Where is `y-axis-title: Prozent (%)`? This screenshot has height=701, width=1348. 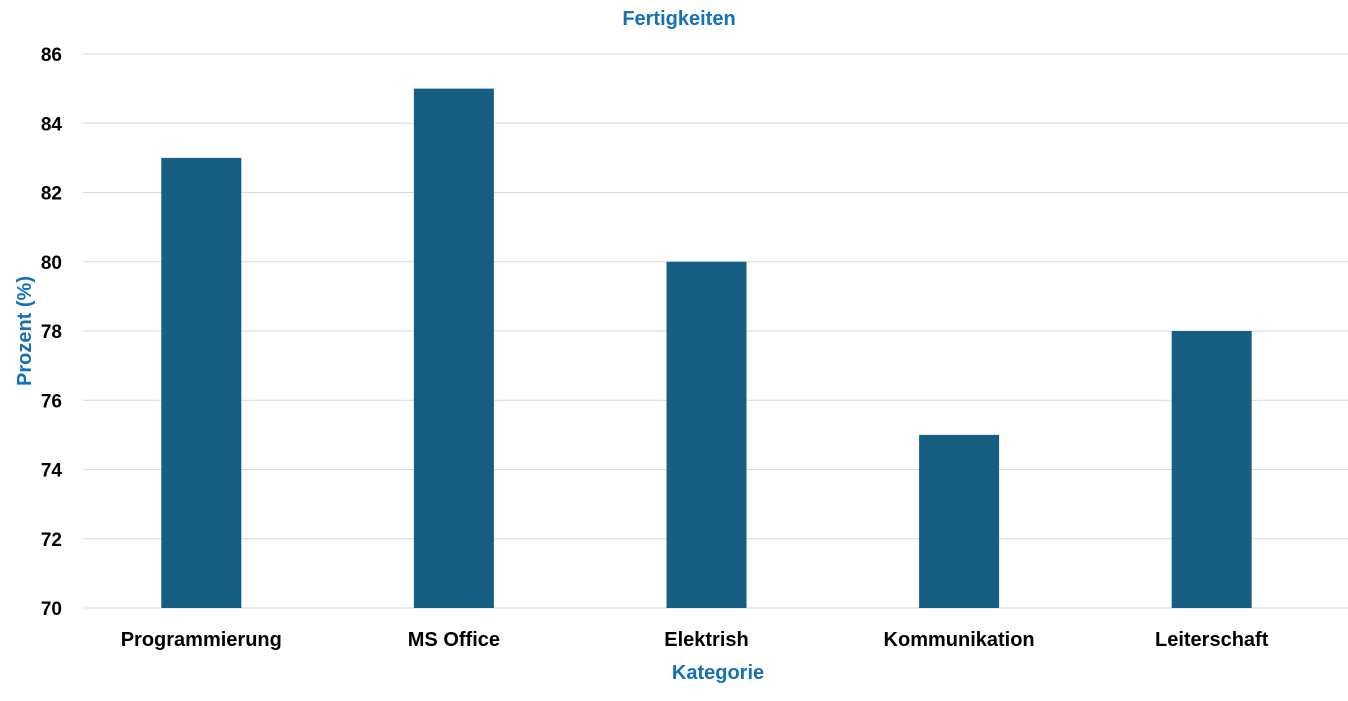
y-axis-title: Prozent (%) is located at coordinates (25, 331).